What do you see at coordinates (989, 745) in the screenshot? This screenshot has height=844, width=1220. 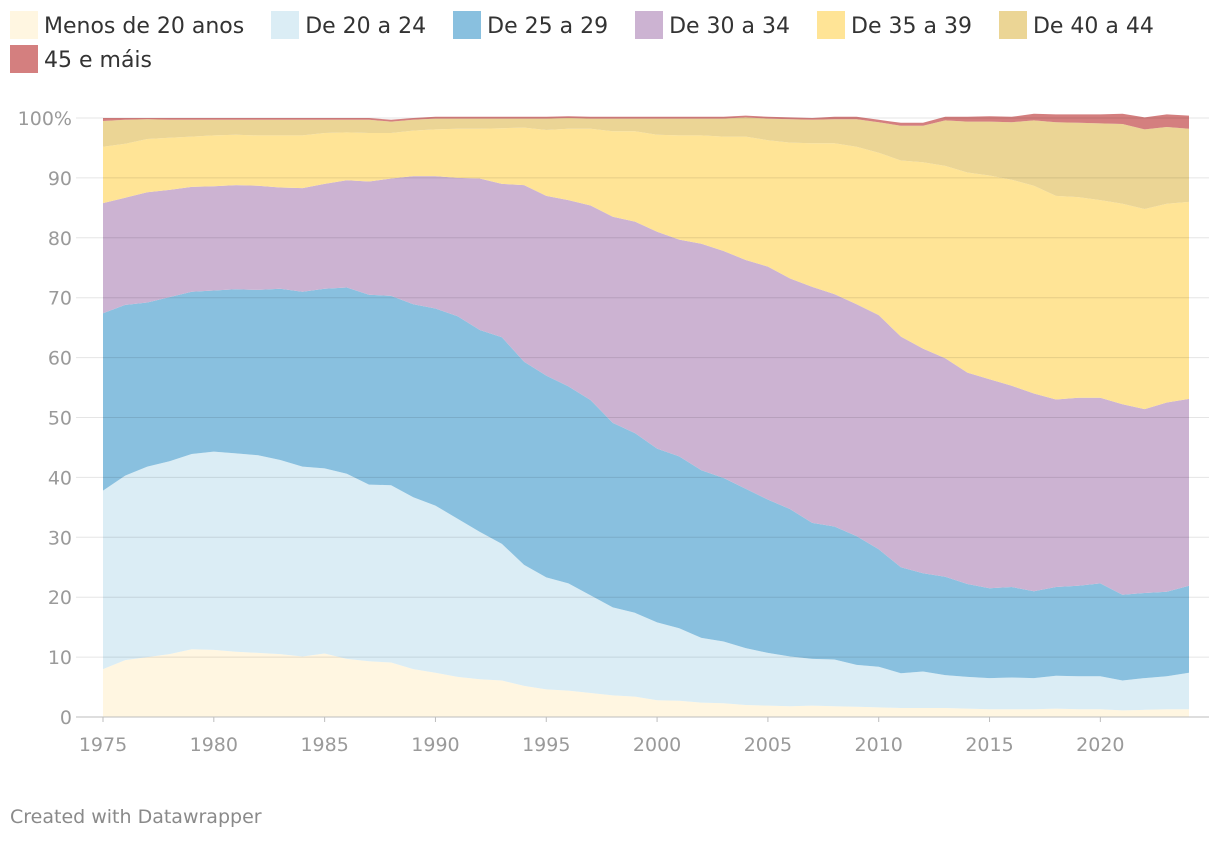 I see `x-tick-label: 2015` at bounding box center [989, 745].